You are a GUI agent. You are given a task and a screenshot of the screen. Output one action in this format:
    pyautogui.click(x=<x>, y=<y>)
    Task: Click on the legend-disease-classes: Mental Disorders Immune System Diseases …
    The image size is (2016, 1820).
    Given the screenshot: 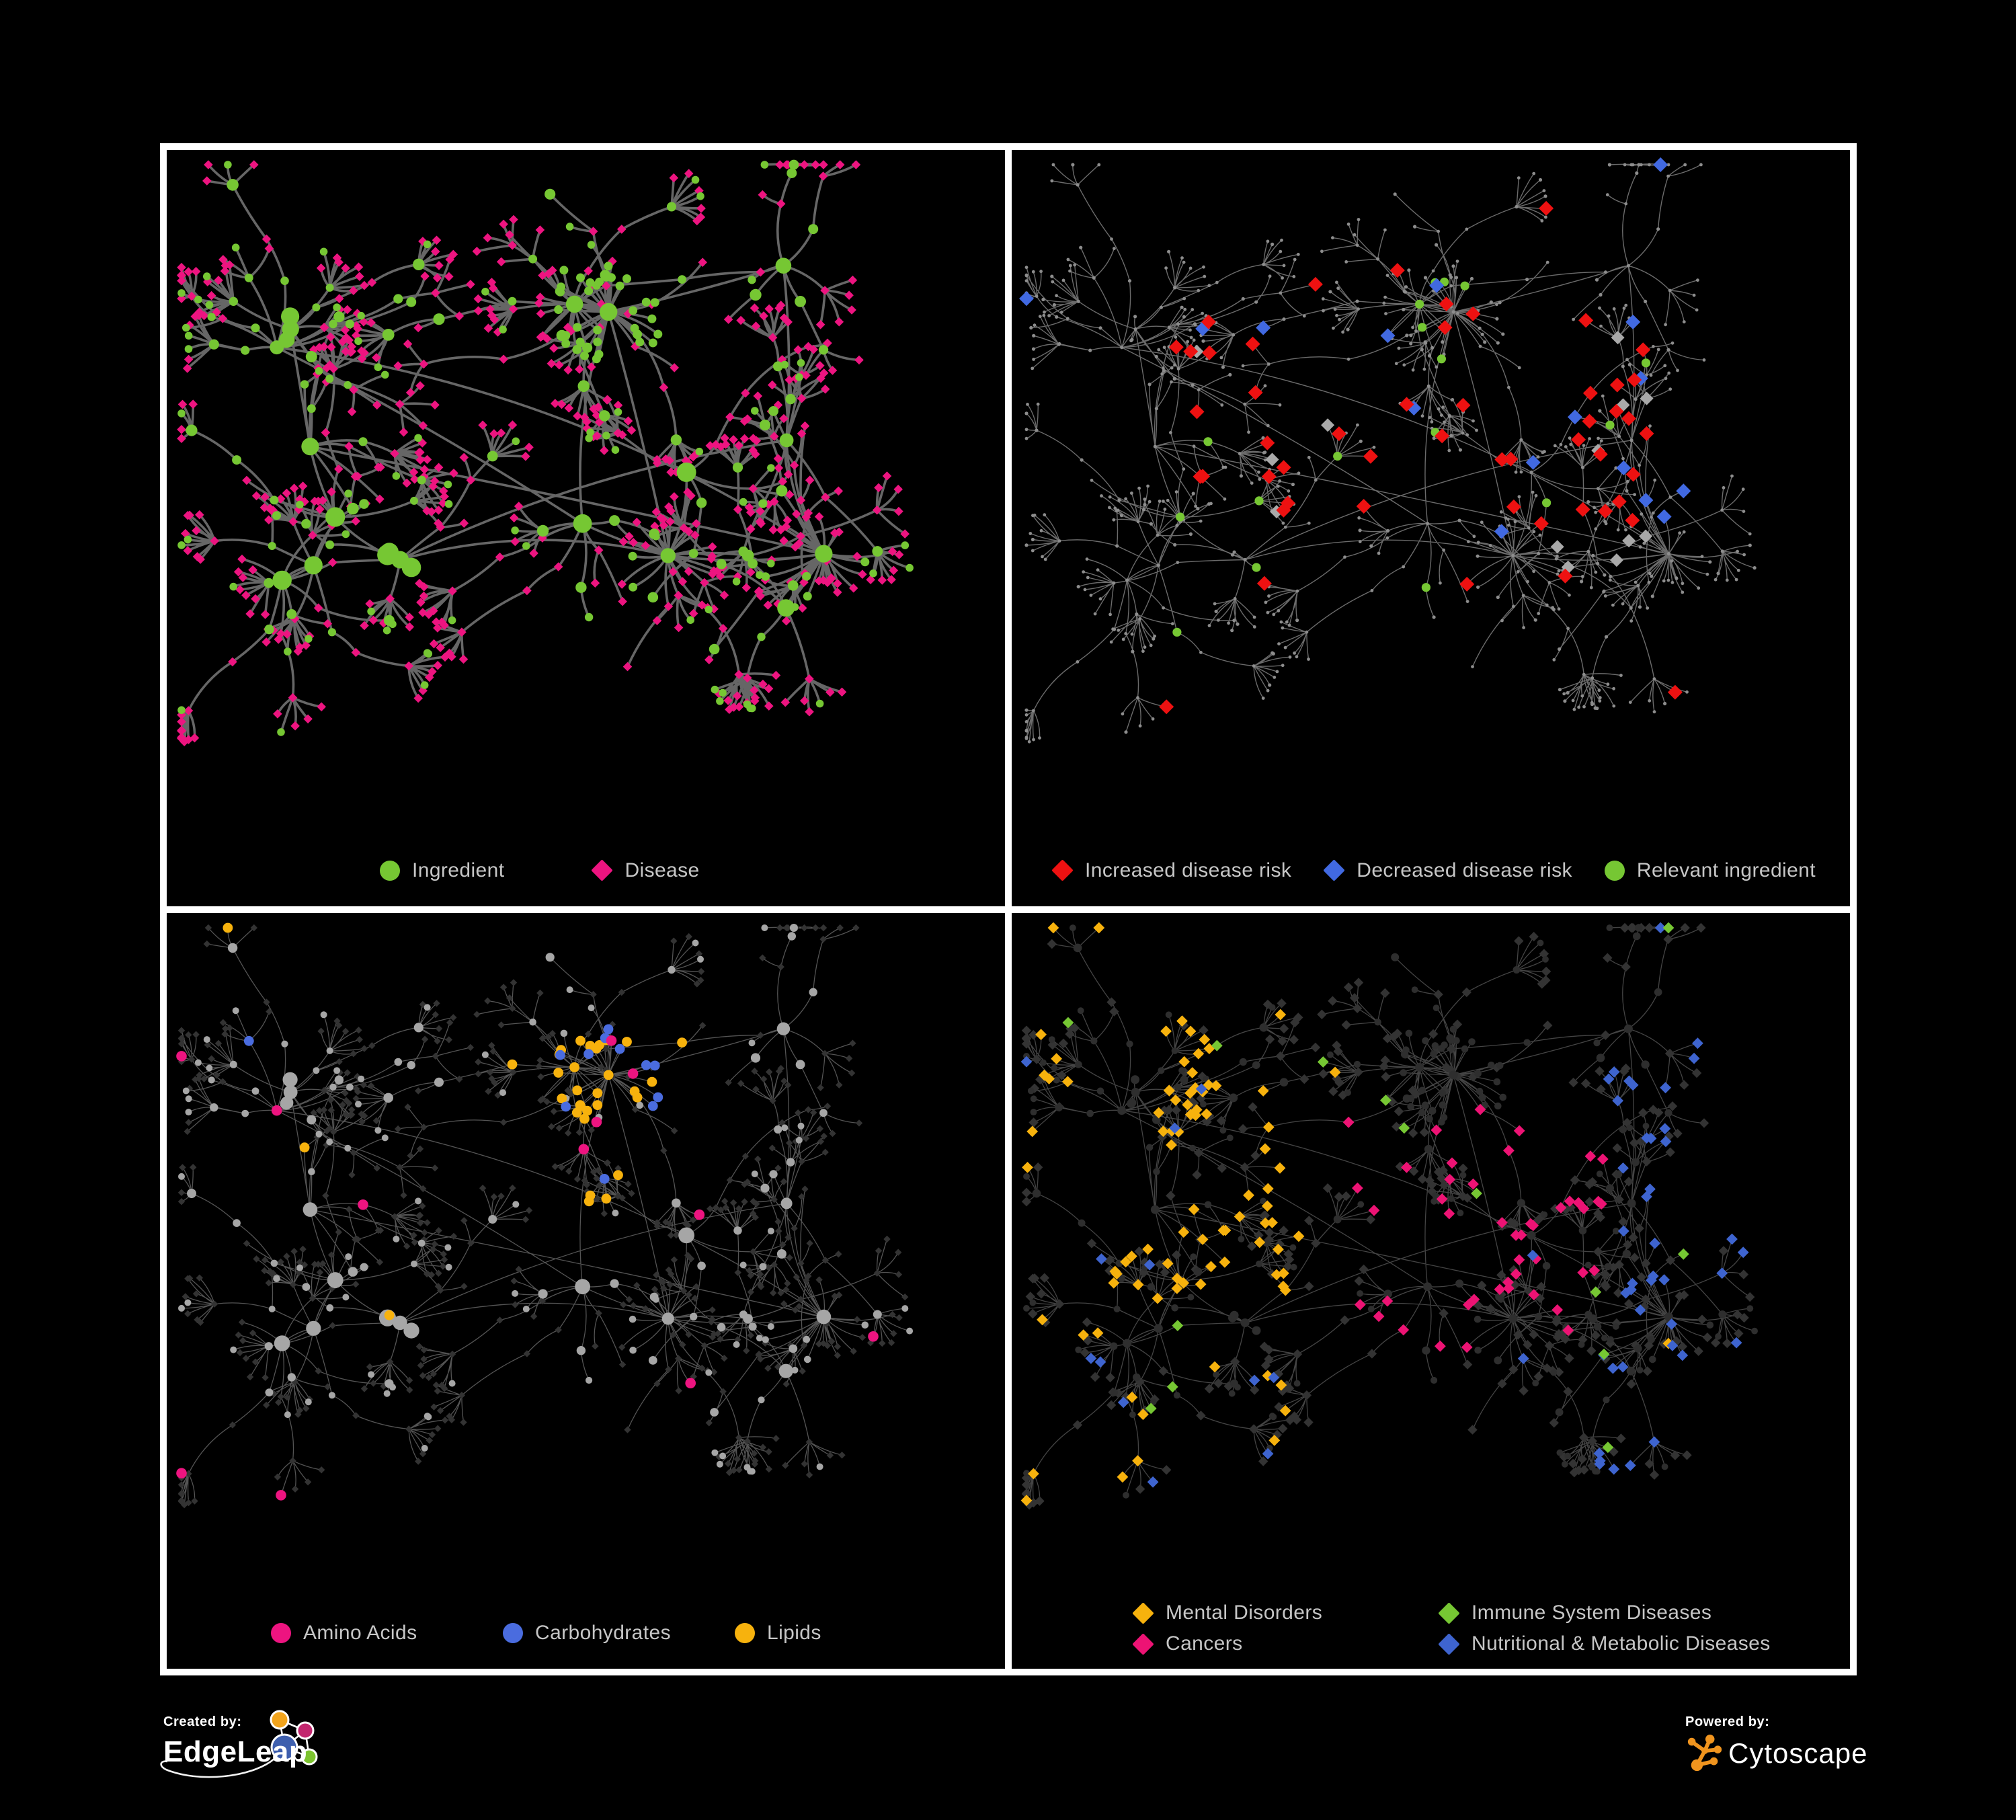 What is the action you would take?
    pyautogui.click(x=1451, y=1628)
    